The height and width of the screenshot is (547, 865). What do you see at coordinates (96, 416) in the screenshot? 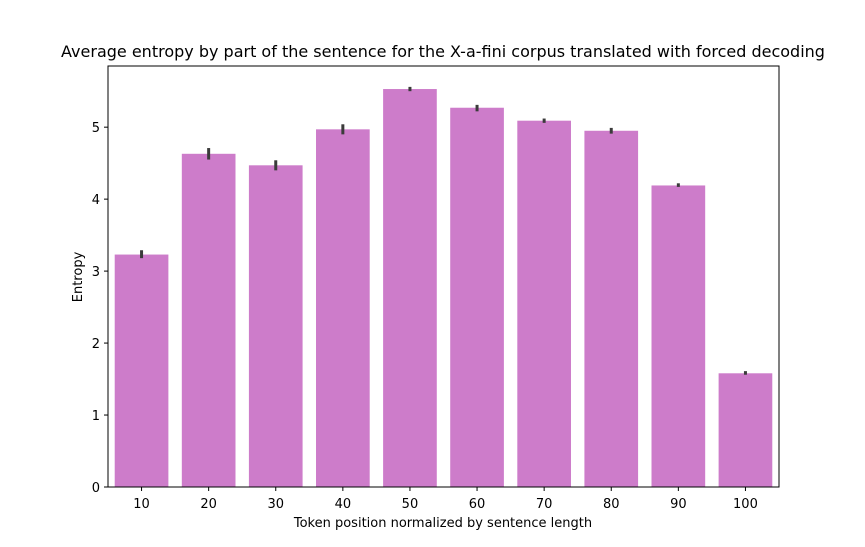
I see `y-tick-label-1: 1` at bounding box center [96, 416].